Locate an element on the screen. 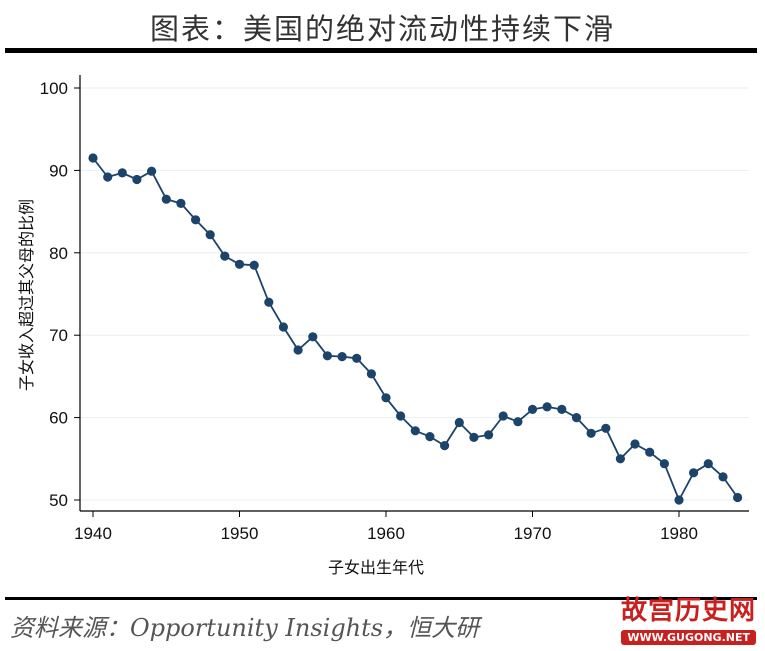 The width and height of the screenshot is (765, 651). watermark-url: WWW.GUGONG.NET is located at coordinates (688, 637).